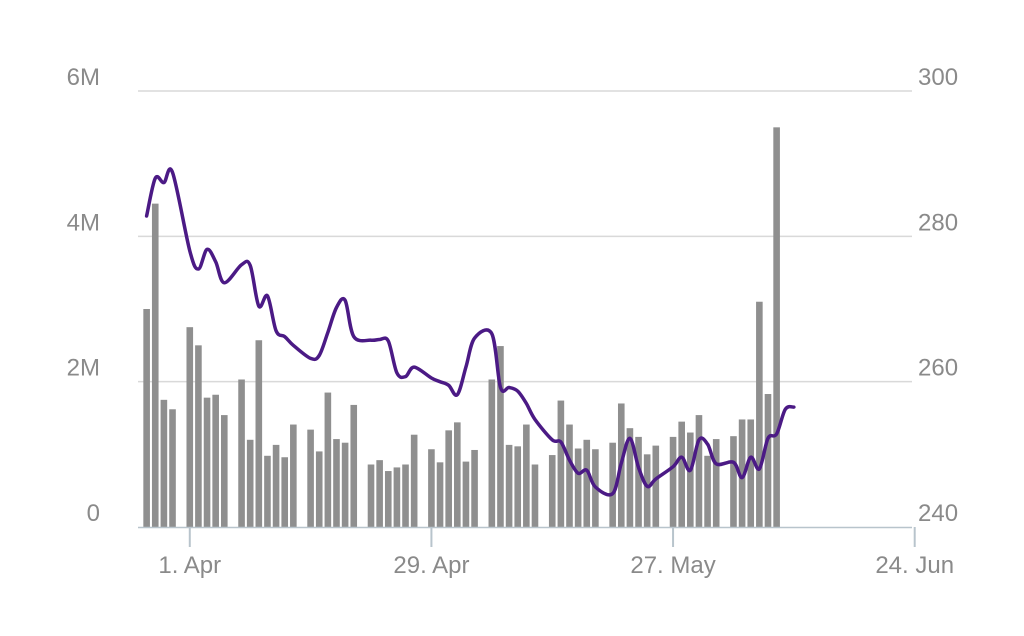 This screenshot has width=1024, height=636. Describe the element at coordinates (938, 513) in the screenshot. I see `y-right-tick-240: 240` at that location.